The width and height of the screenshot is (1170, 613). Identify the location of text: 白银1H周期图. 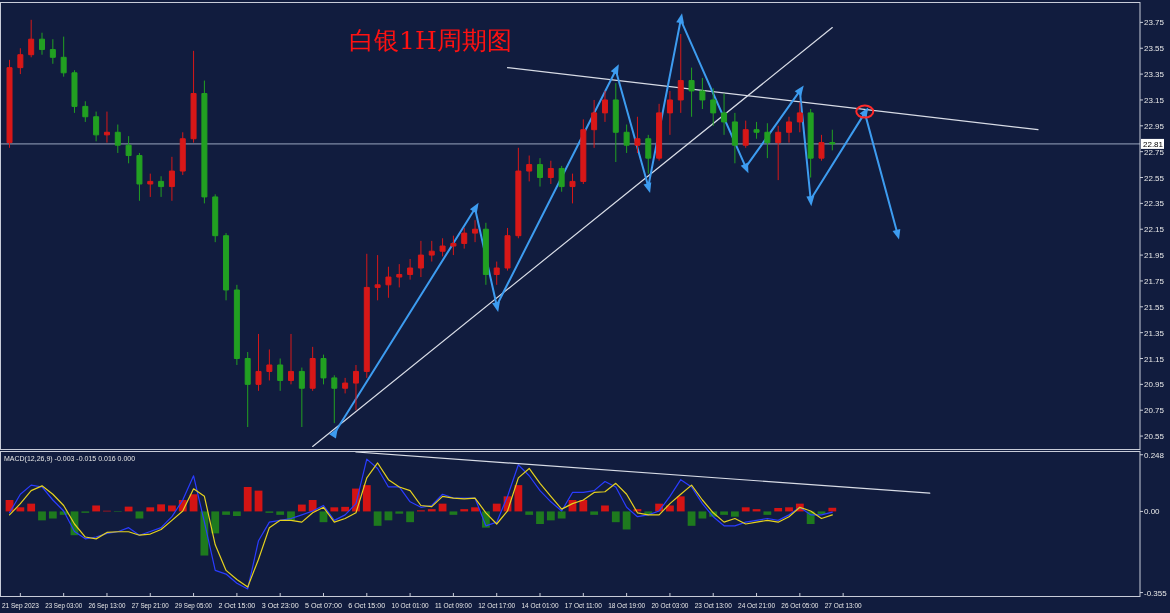
(430, 40).